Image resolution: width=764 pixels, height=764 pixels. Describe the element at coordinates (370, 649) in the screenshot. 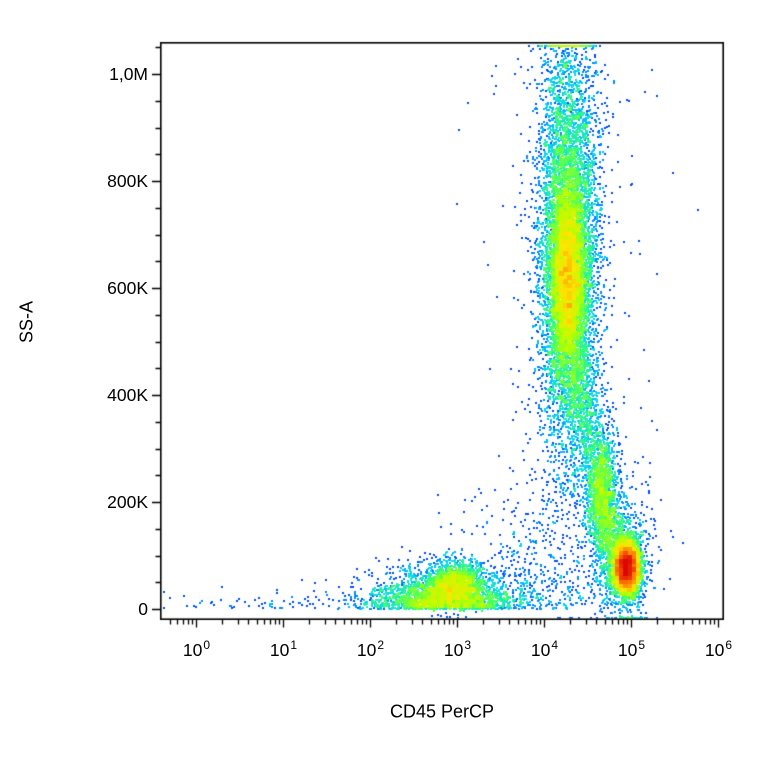

I see `x-tick-label: 10²` at that location.